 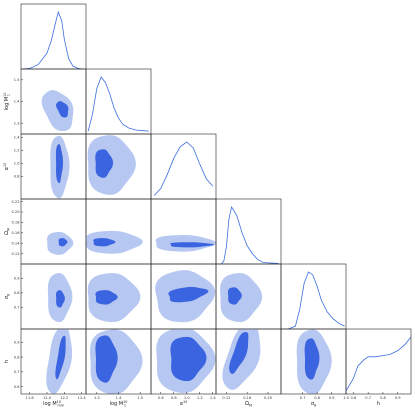 I want to click on marginal-pdf-h, so click(x=378, y=364).